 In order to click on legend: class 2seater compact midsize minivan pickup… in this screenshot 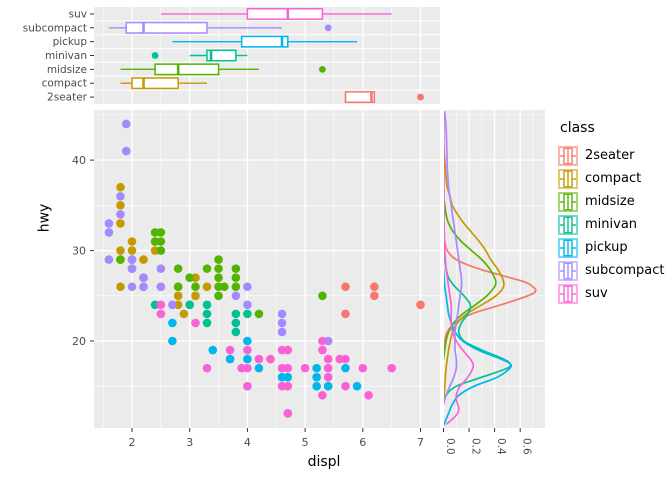, I will do `click(614, 212)`.